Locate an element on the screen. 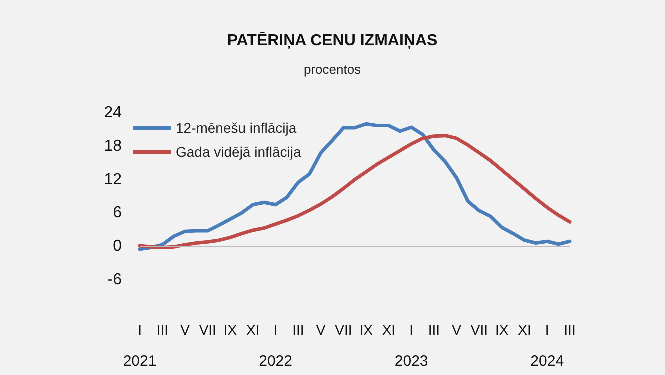 The height and width of the screenshot is (375, 665). y-tick-label: 18 is located at coordinates (113, 146).